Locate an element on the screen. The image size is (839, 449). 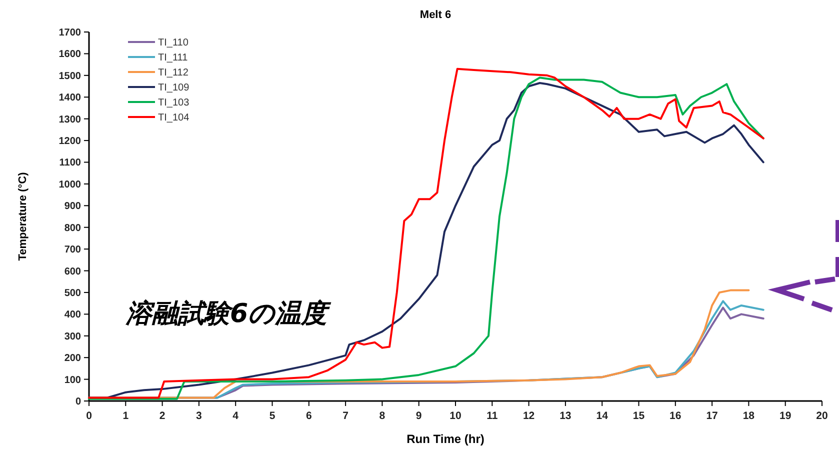
y-tick-label: 100 is located at coordinates (73, 380).